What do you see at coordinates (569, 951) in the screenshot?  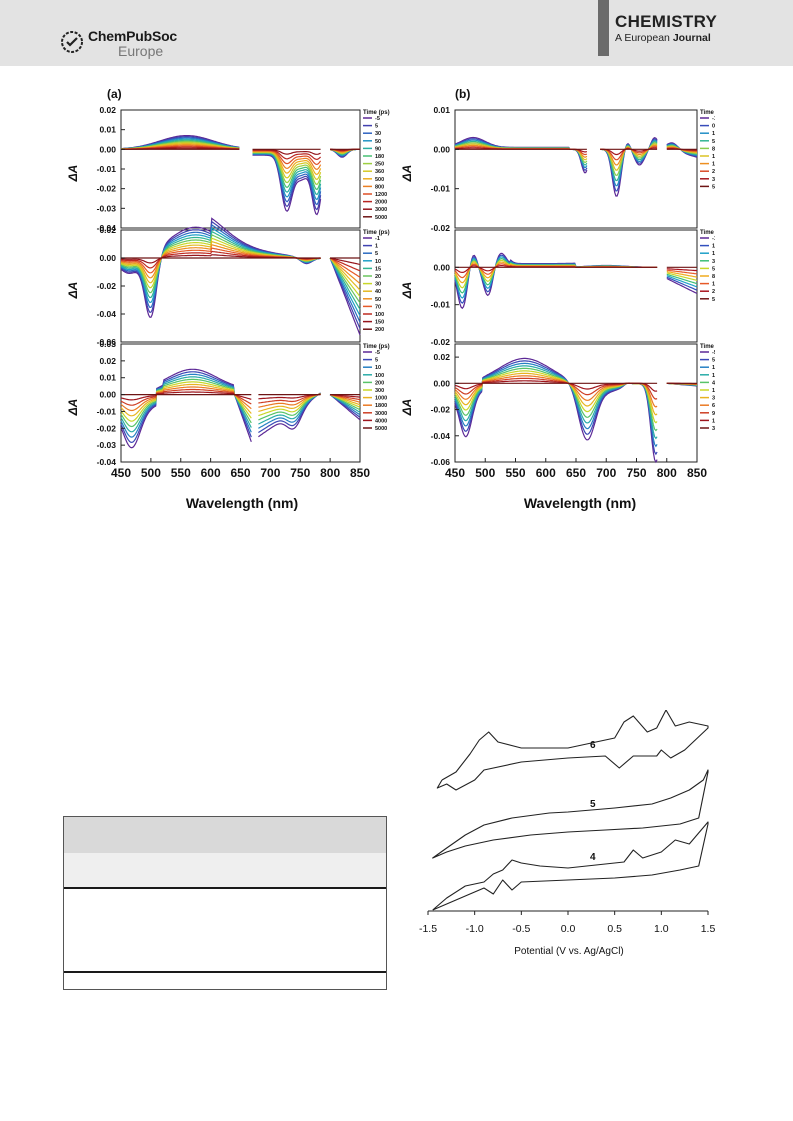 I see `cv-x-axis-label: Potential (V vs. Ag/AgCl)` at bounding box center [569, 951].